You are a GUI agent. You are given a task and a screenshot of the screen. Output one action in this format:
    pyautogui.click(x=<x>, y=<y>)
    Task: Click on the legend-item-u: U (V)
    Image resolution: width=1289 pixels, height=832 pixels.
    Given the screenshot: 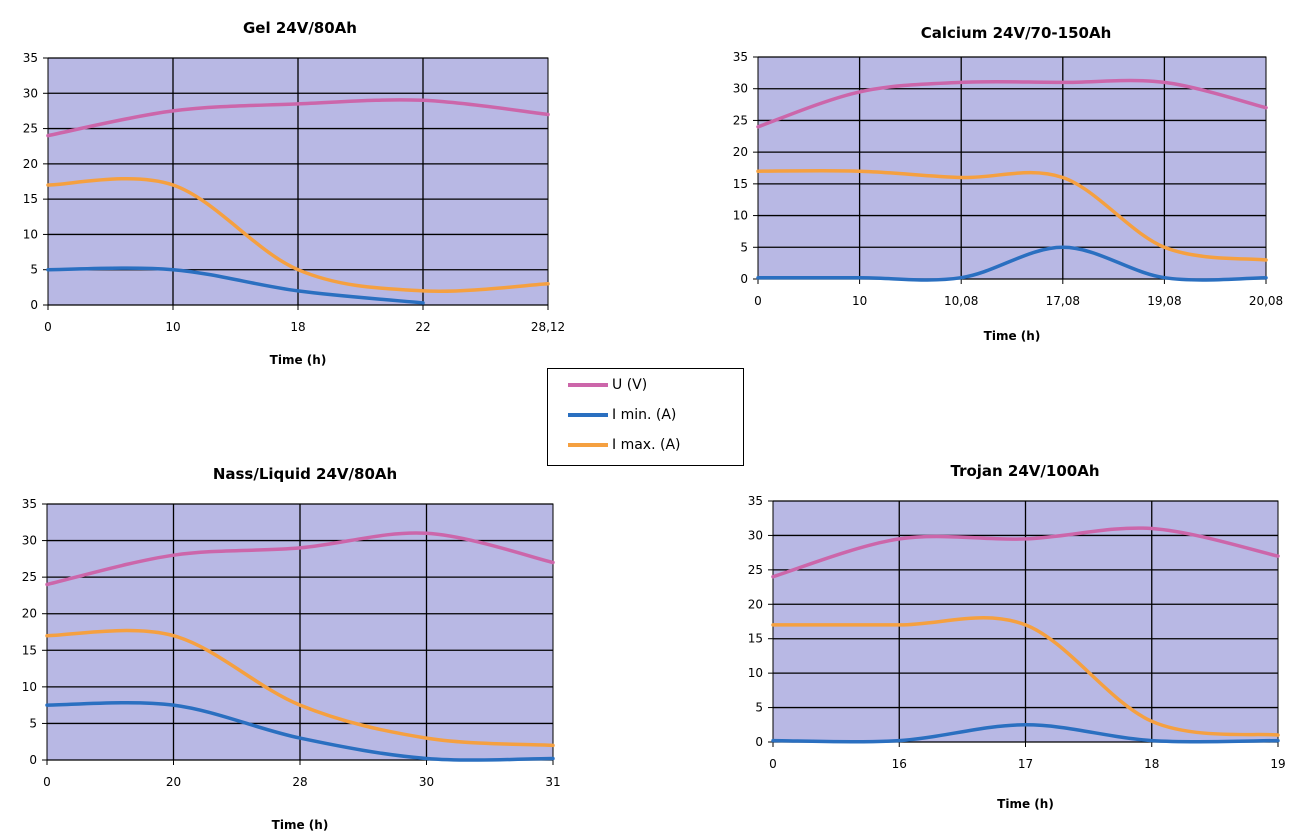 What is the action you would take?
    pyautogui.click(x=607, y=385)
    